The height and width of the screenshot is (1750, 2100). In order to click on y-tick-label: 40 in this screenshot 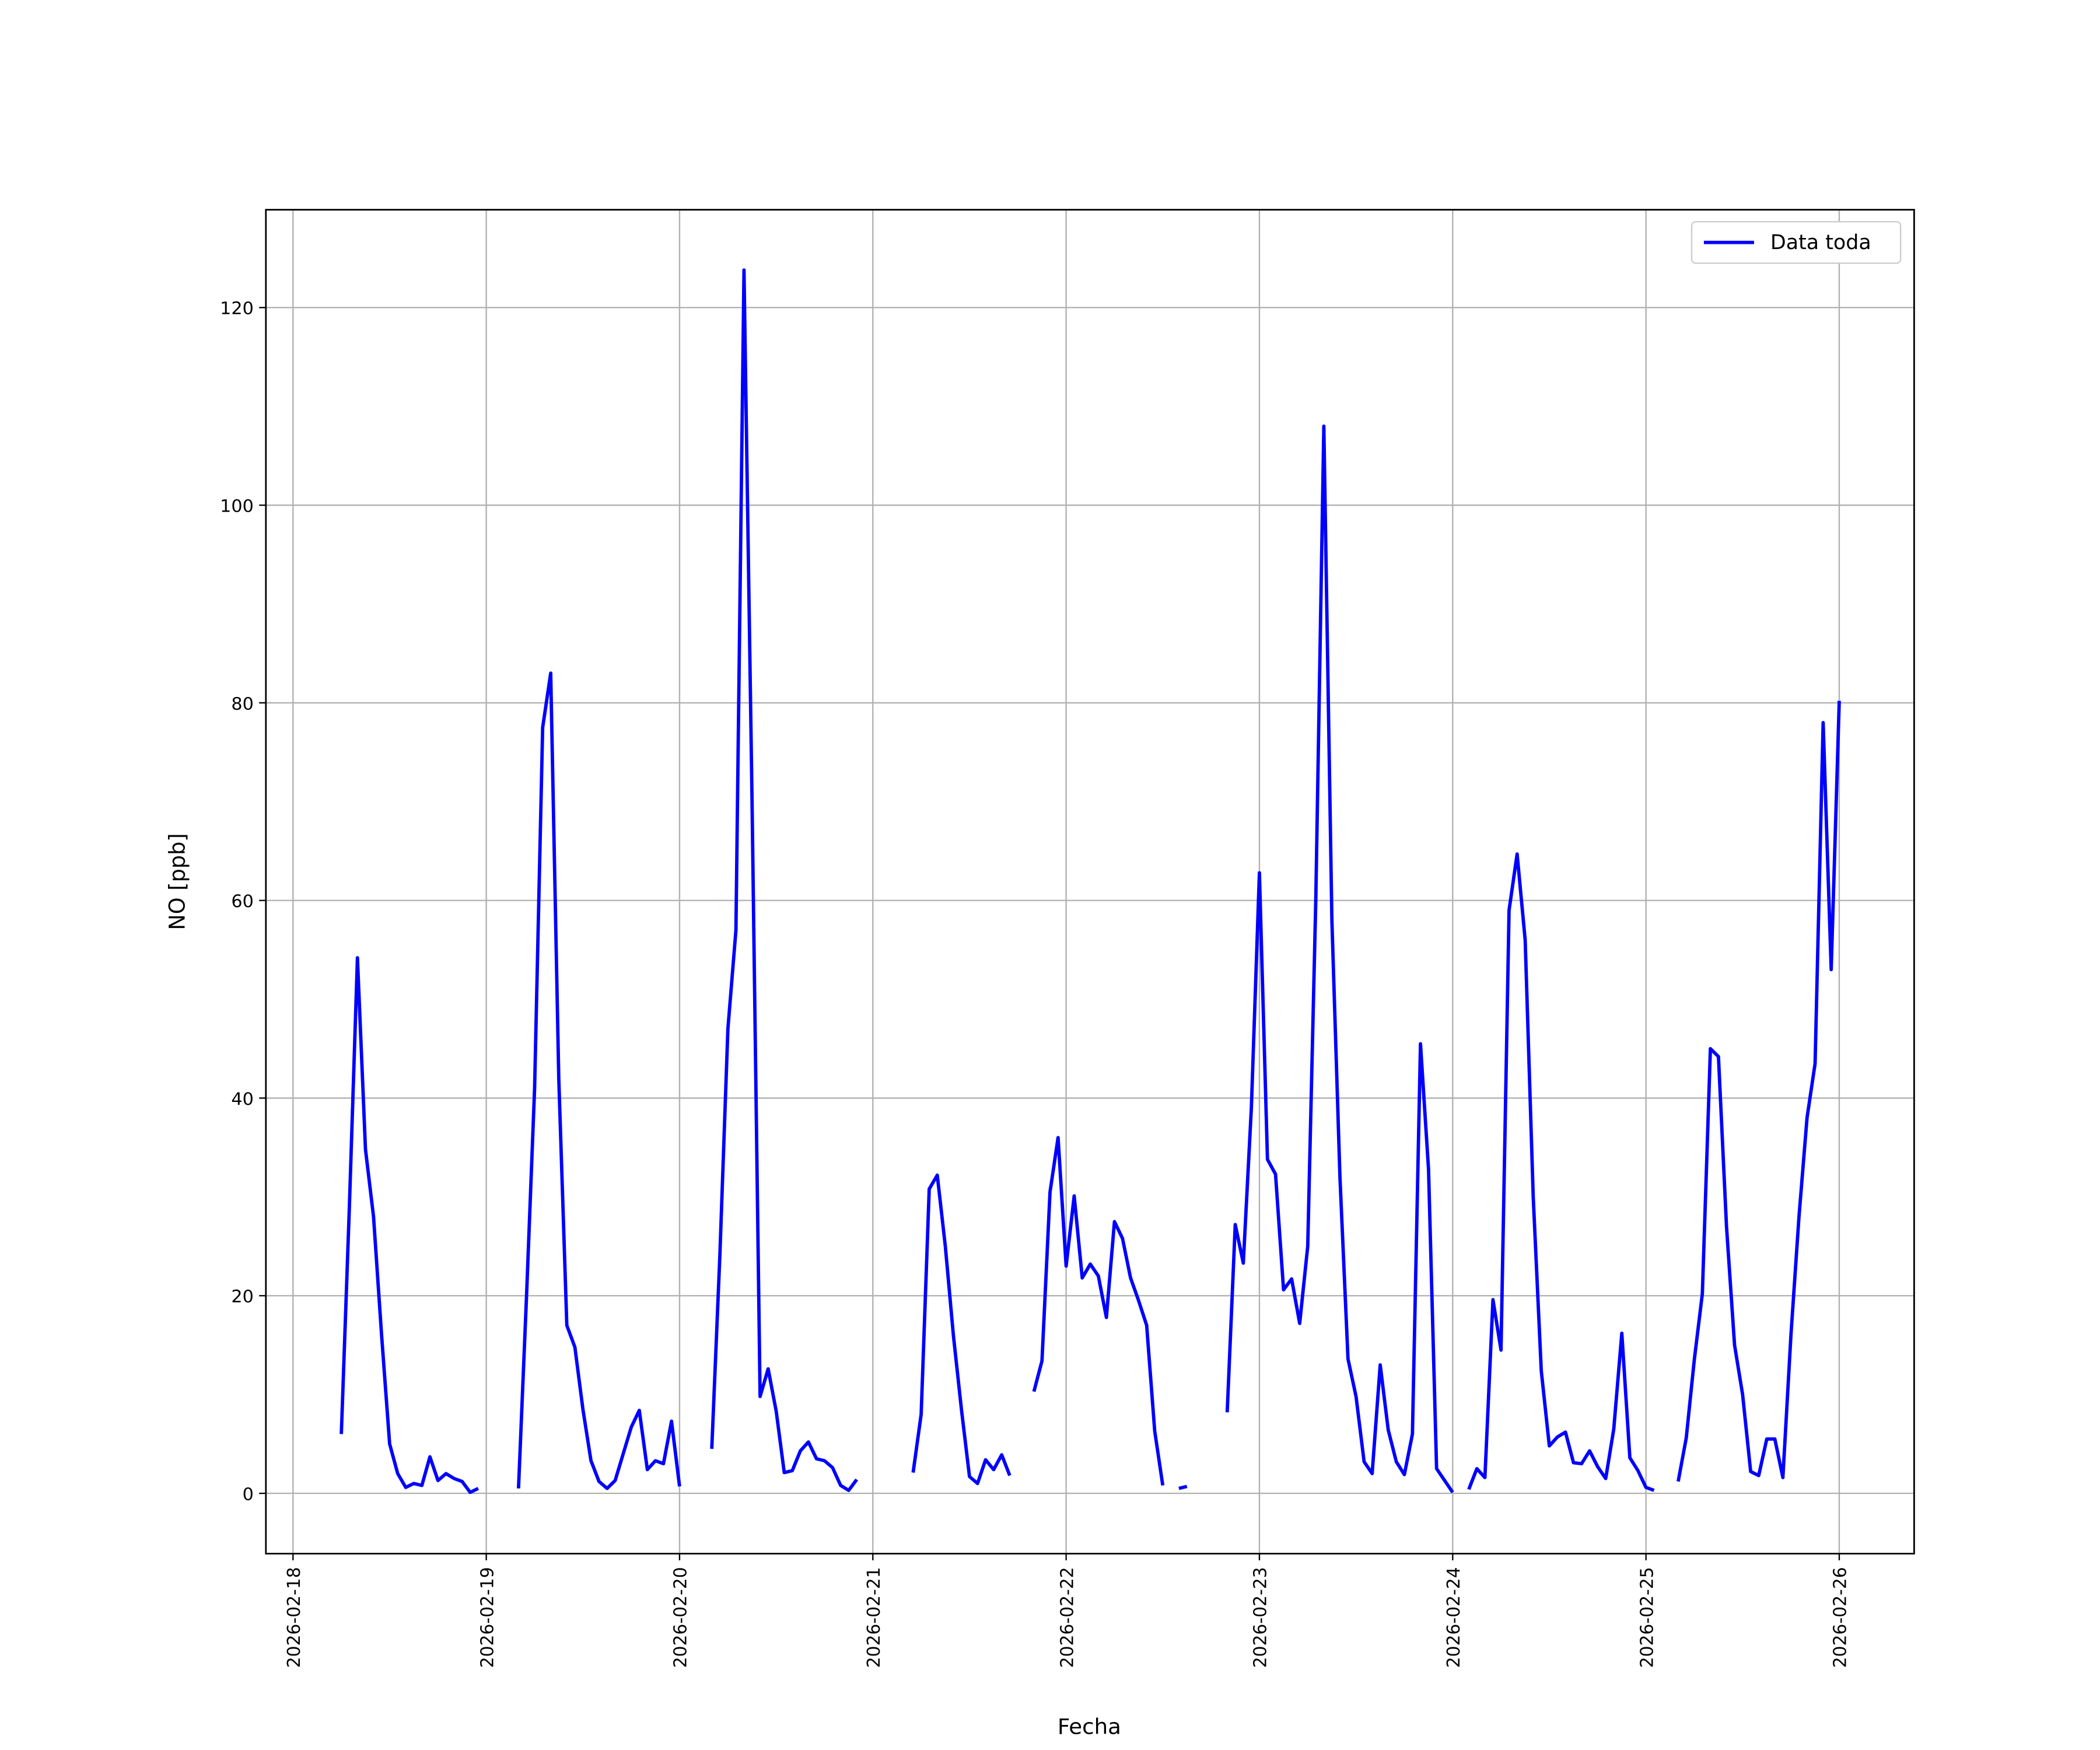, I will do `click(242, 1099)`.